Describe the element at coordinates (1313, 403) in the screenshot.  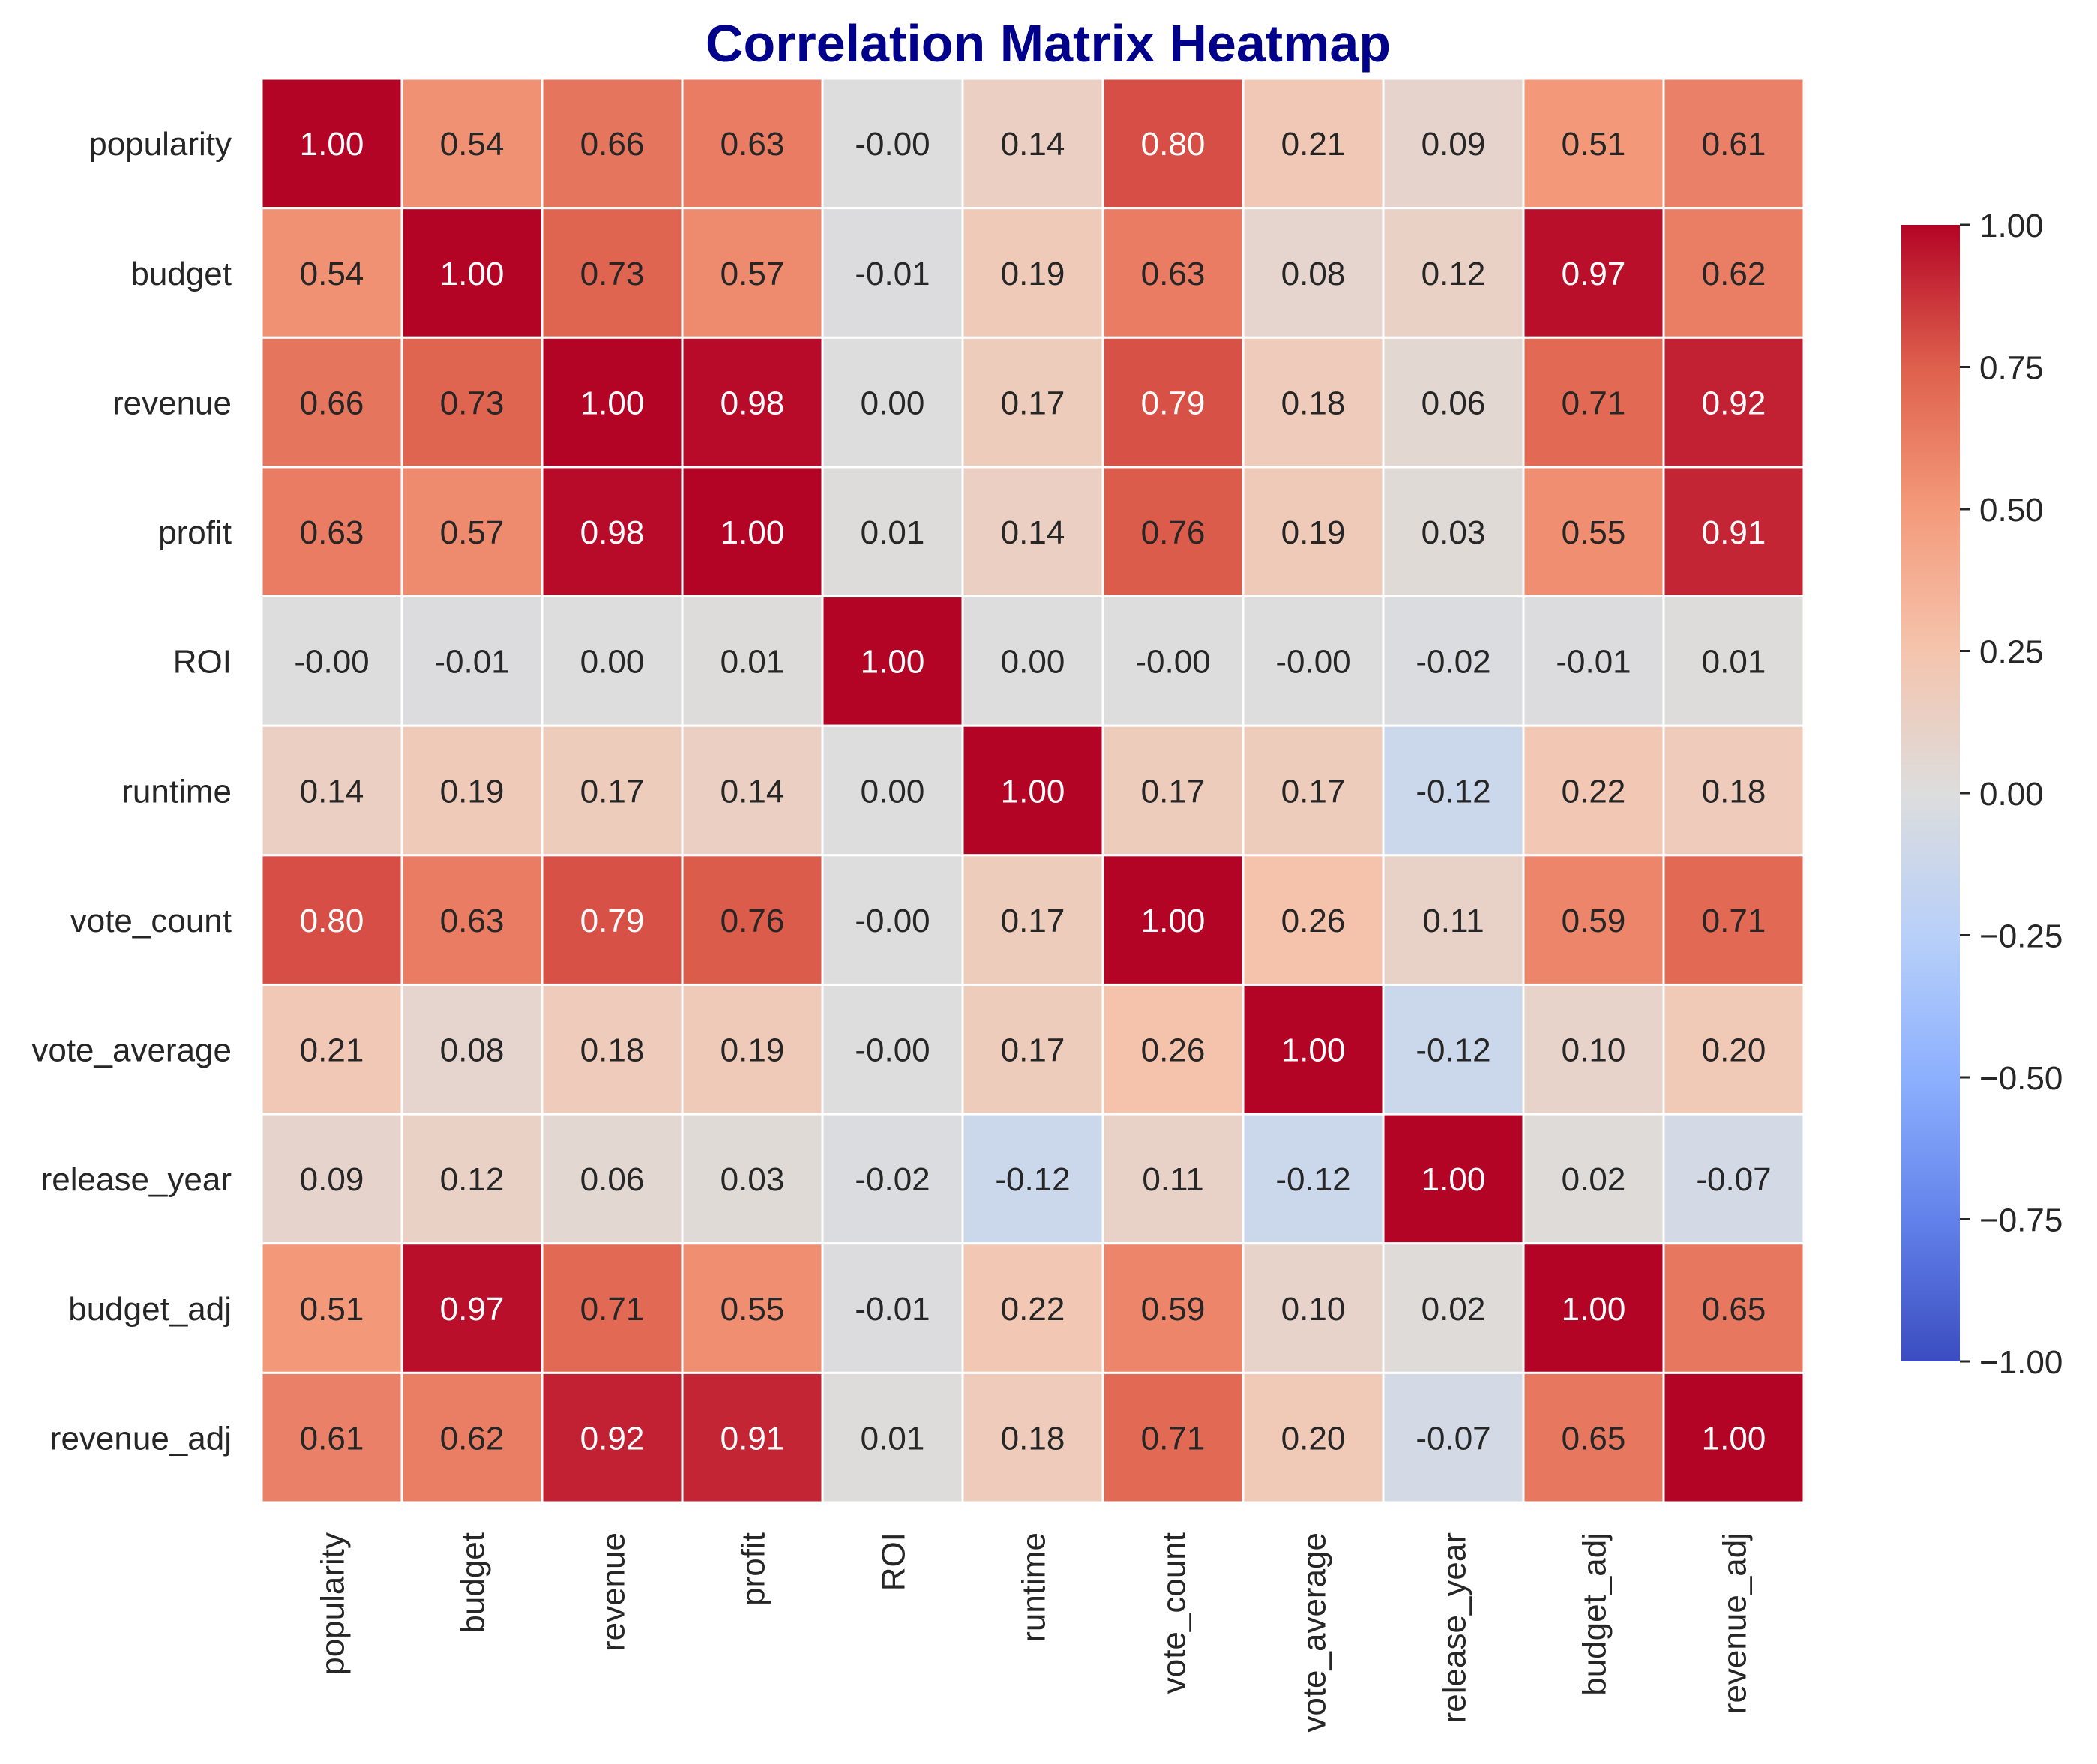
I see `cell-value-revenue-vote_average: 0.18` at that location.